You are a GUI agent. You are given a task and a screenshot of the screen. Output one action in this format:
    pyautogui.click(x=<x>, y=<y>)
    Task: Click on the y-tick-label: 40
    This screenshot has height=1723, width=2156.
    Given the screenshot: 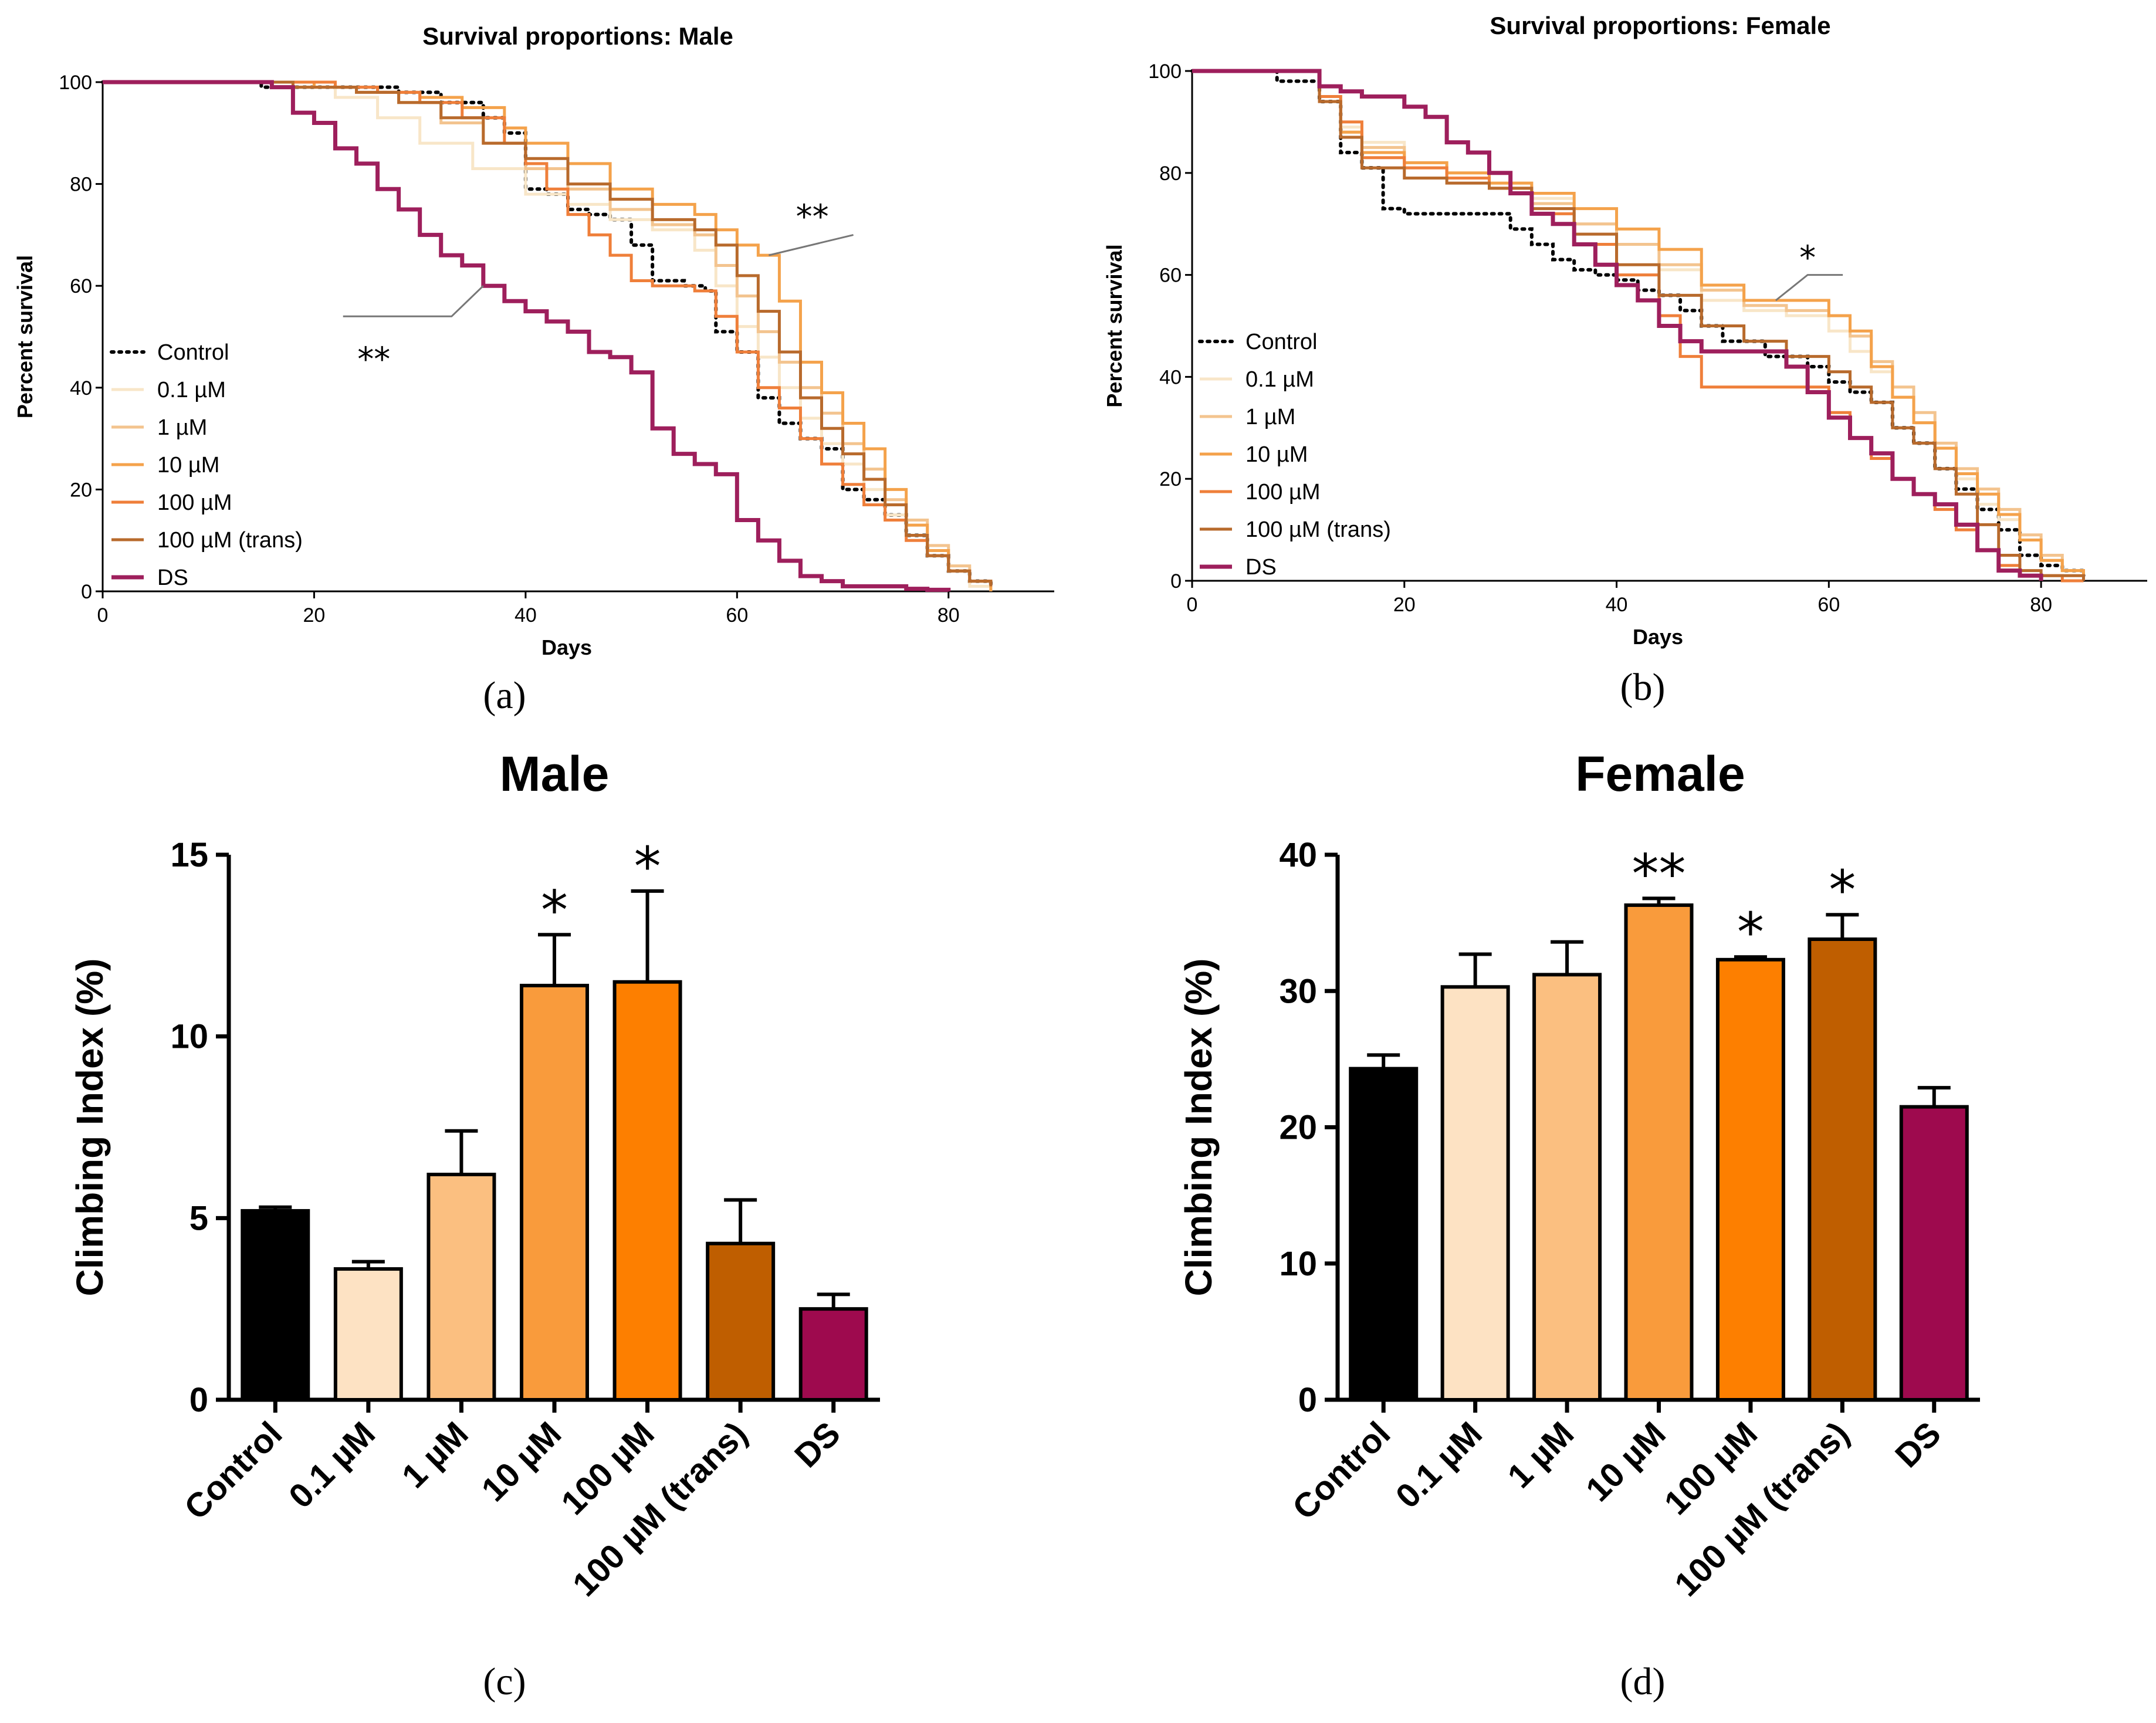 What is the action you would take?
    pyautogui.click(x=81, y=388)
    